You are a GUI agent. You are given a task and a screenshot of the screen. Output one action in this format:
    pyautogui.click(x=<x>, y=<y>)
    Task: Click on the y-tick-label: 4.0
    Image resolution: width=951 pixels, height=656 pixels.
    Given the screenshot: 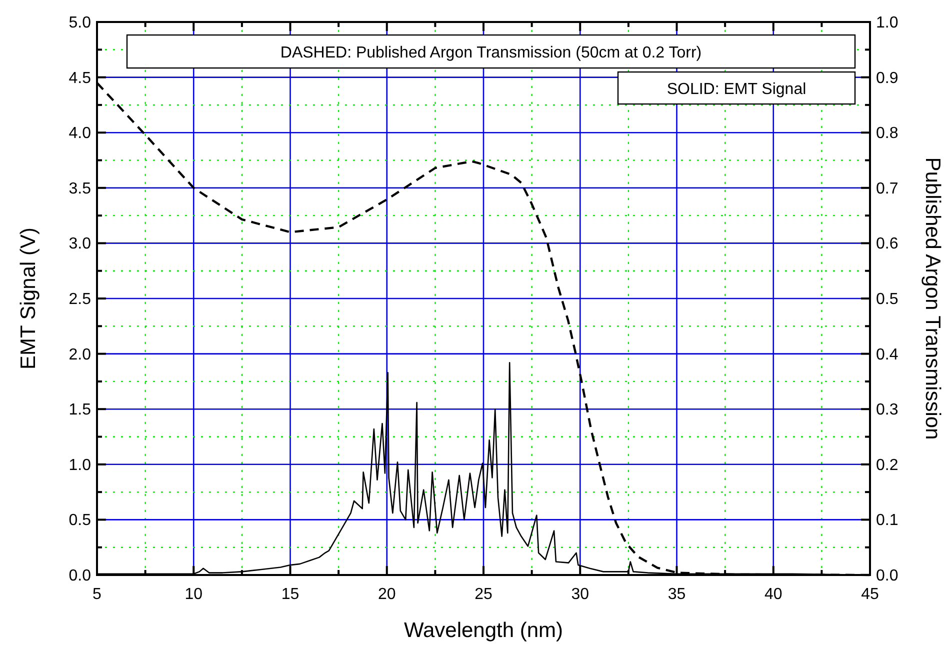 What is the action you would take?
    pyautogui.click(x=80, y=133)
    